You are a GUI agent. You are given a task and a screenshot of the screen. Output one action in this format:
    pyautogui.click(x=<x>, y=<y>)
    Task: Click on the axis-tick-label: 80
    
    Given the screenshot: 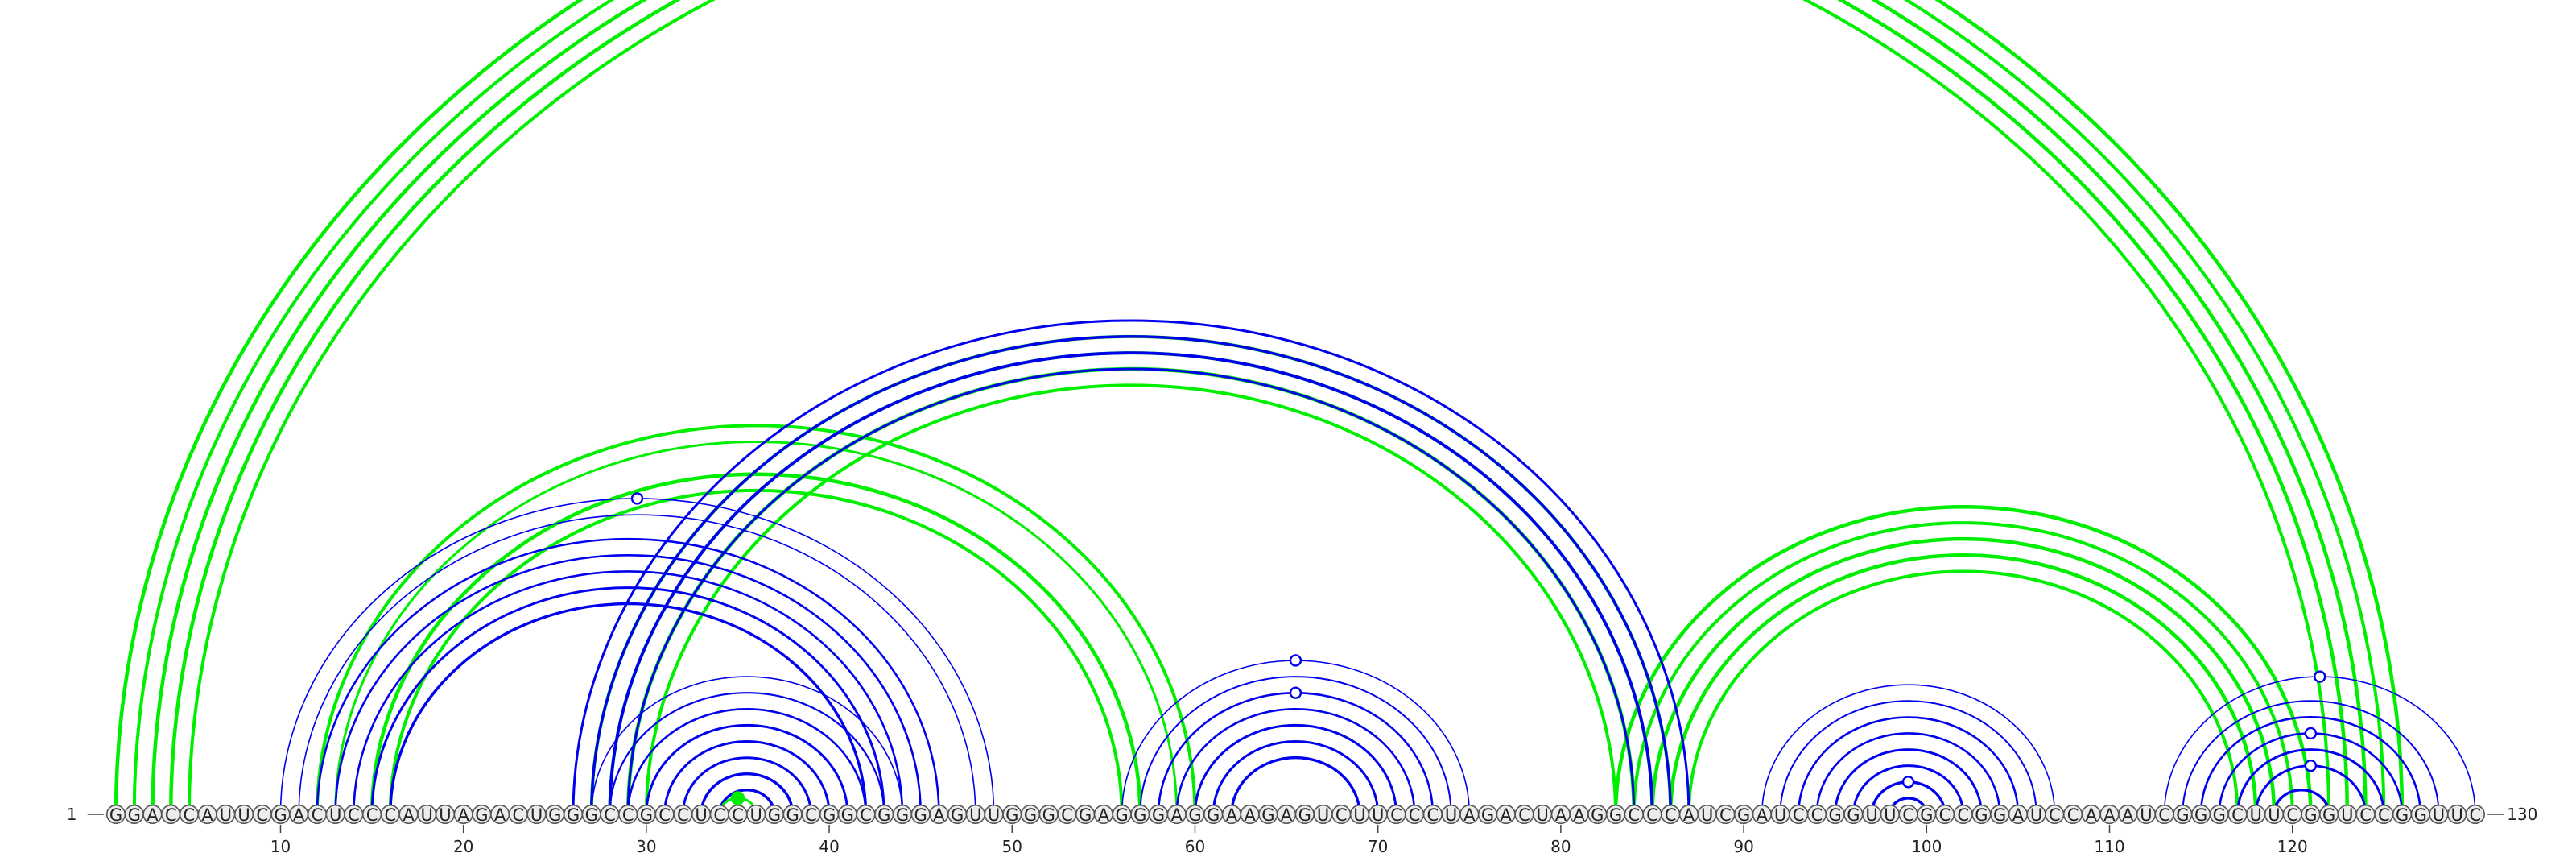 What is the action you would take?
    pyautogui.click(x=1560, y=846)
    